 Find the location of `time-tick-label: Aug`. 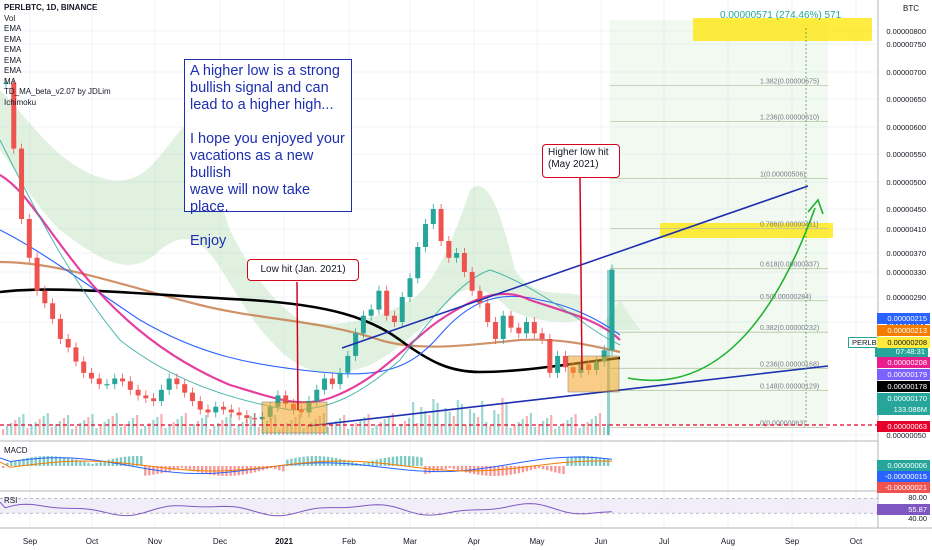

time-tick-label: Aug is located at coordinates (728, 541).